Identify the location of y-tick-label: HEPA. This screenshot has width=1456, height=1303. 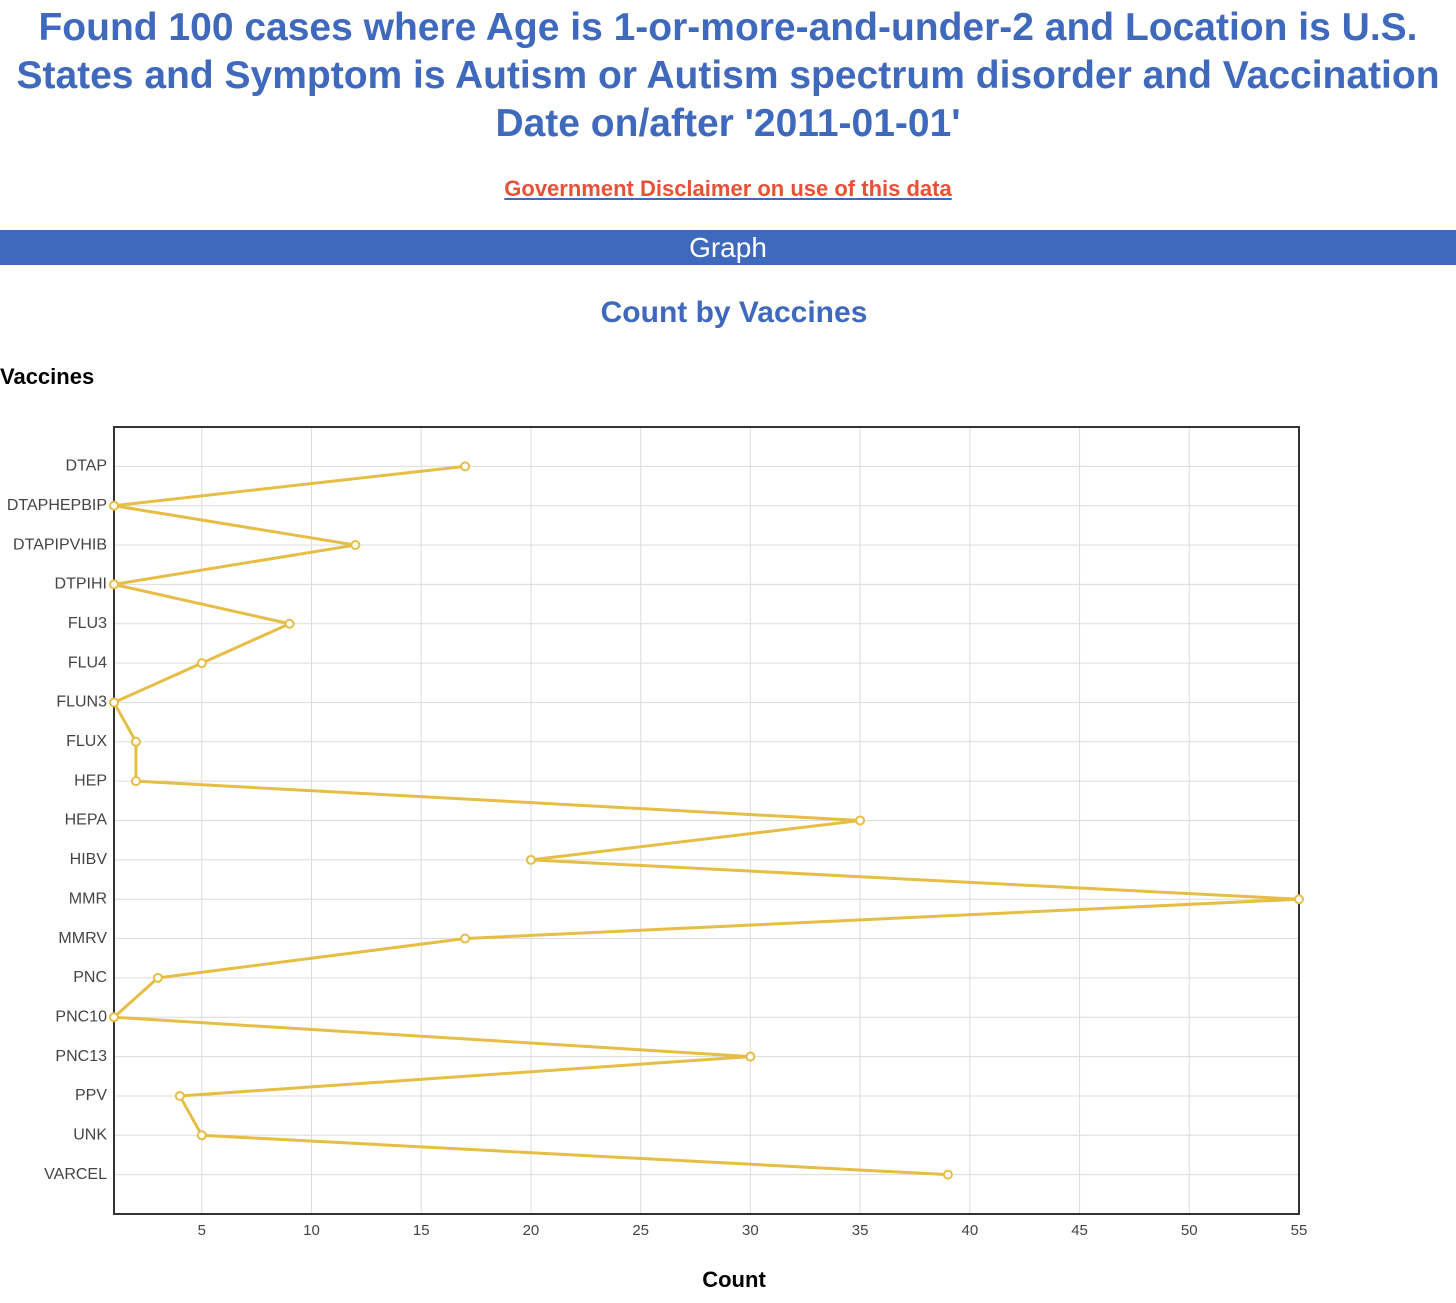
(86, 820).